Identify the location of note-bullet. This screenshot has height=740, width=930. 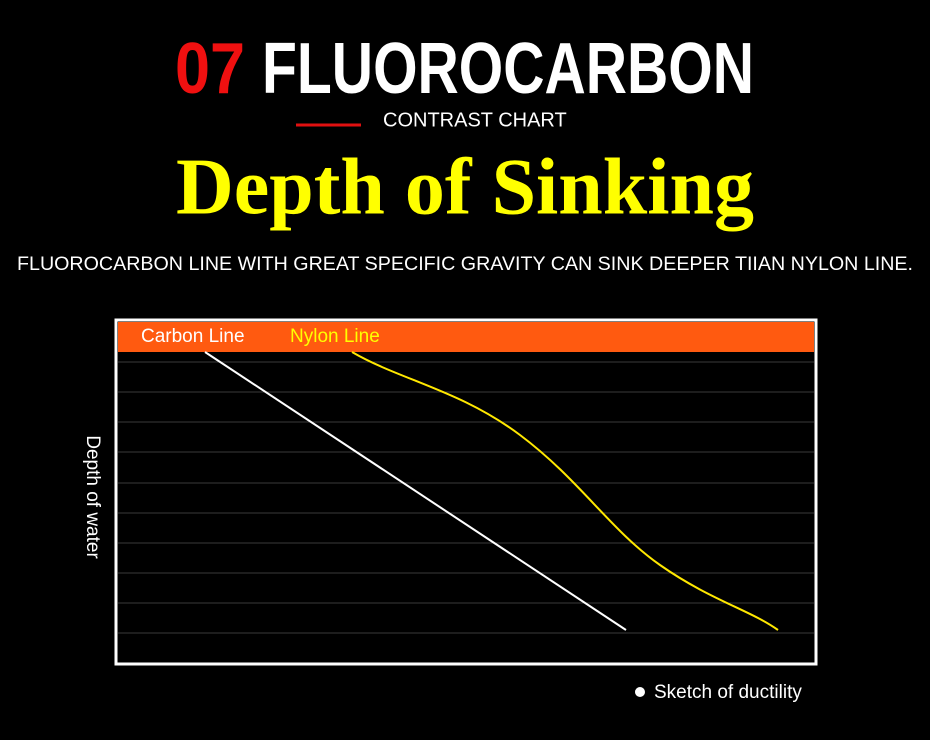
(640, 692).